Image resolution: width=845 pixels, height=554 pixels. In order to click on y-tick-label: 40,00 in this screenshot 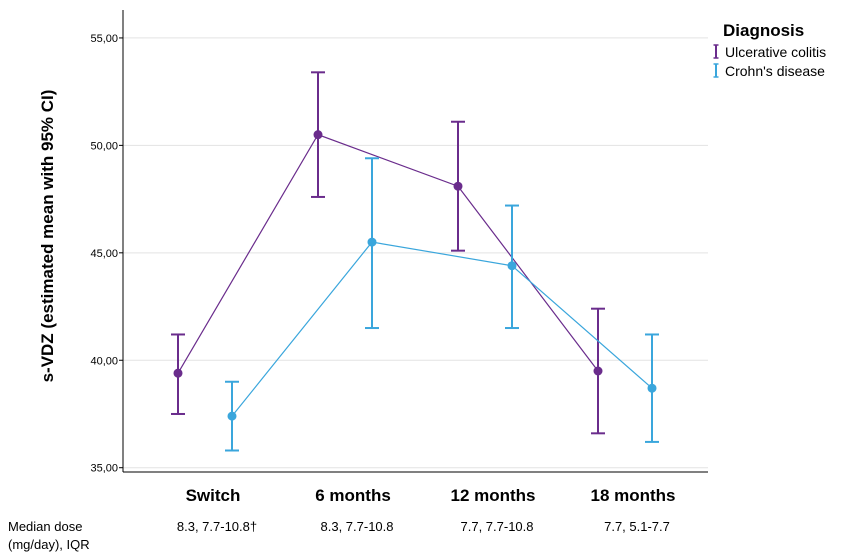, I will do `click(104, 361)`.